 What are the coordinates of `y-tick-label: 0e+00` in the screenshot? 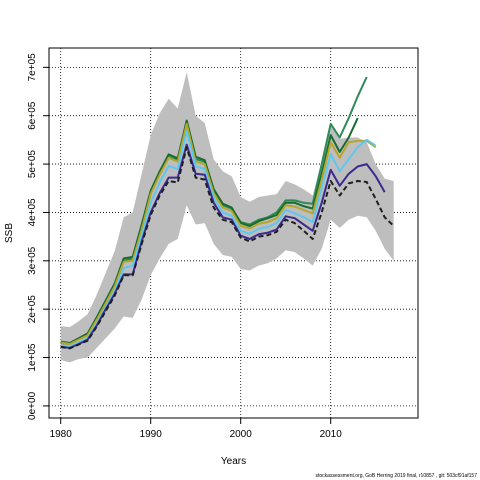 It's located at (32, 405).